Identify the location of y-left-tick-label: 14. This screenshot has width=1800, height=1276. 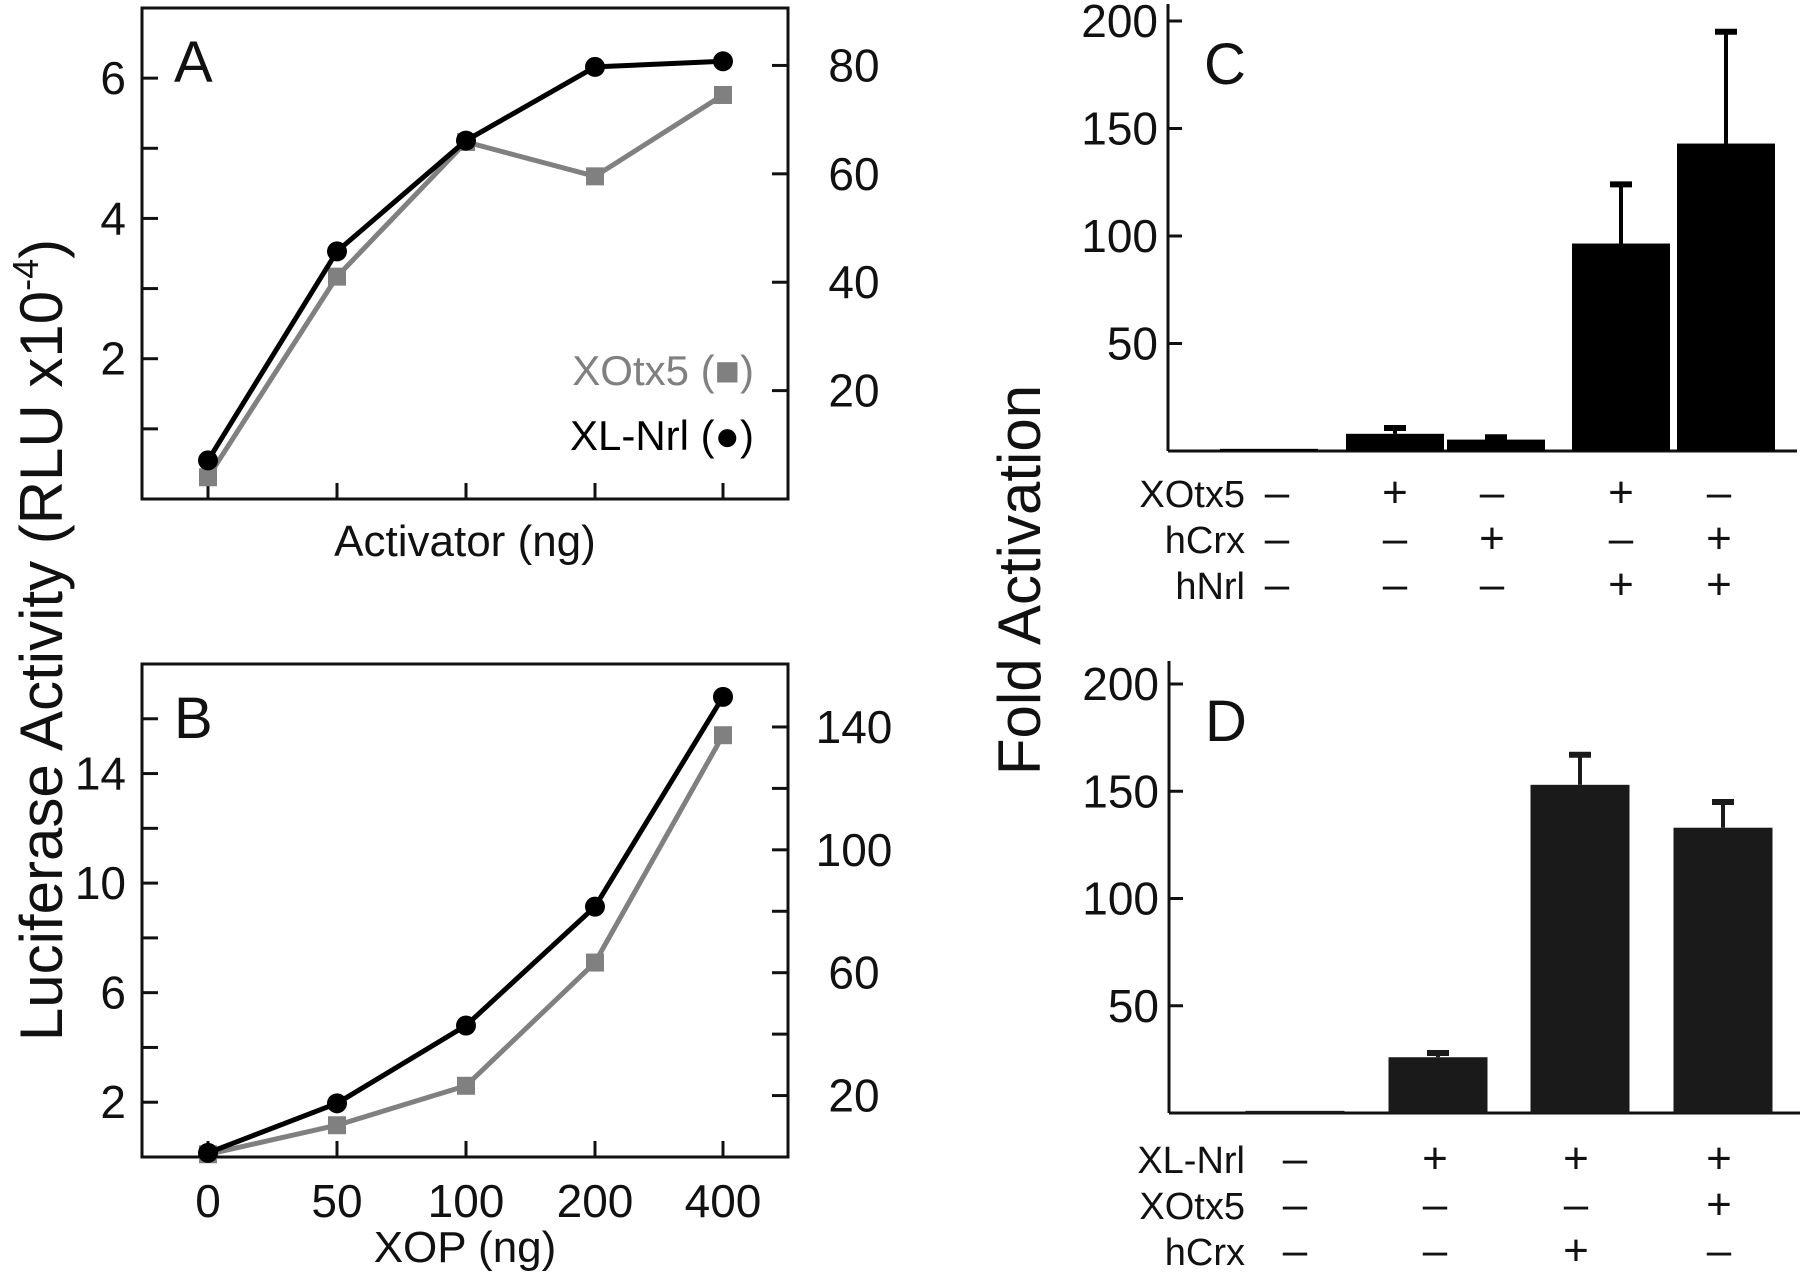
(100, 774).